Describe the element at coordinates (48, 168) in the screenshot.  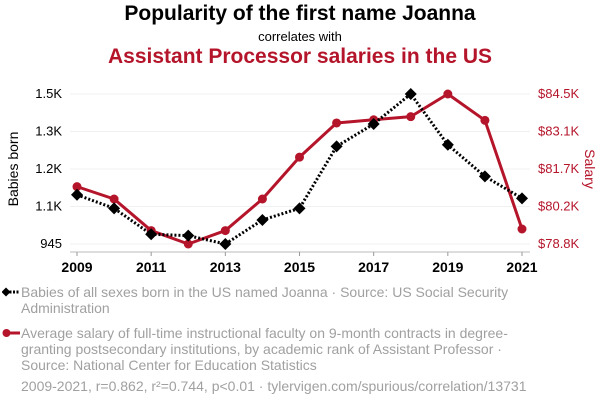
I see `y-tick-label-left: 1.2K` at that location.